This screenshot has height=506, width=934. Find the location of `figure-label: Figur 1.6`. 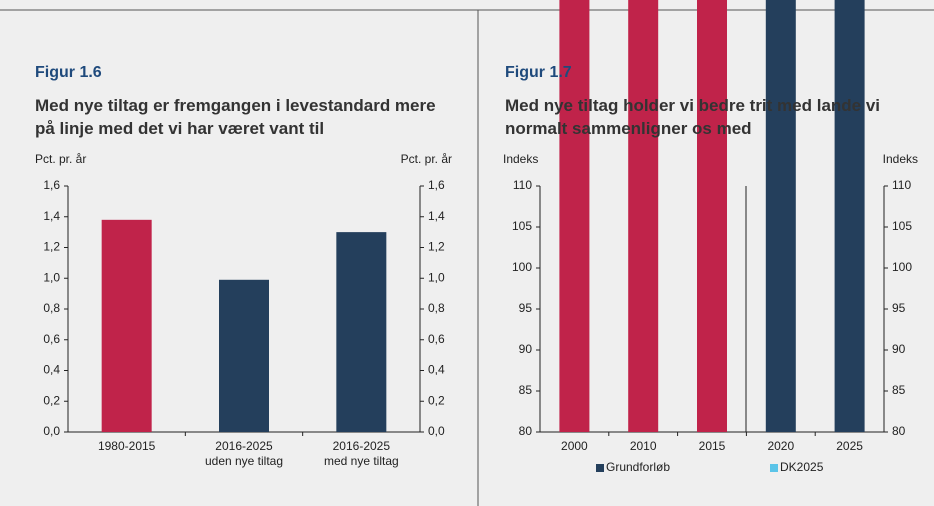

figure-label: Figur 1.6 is located at coordinates (68, 72).